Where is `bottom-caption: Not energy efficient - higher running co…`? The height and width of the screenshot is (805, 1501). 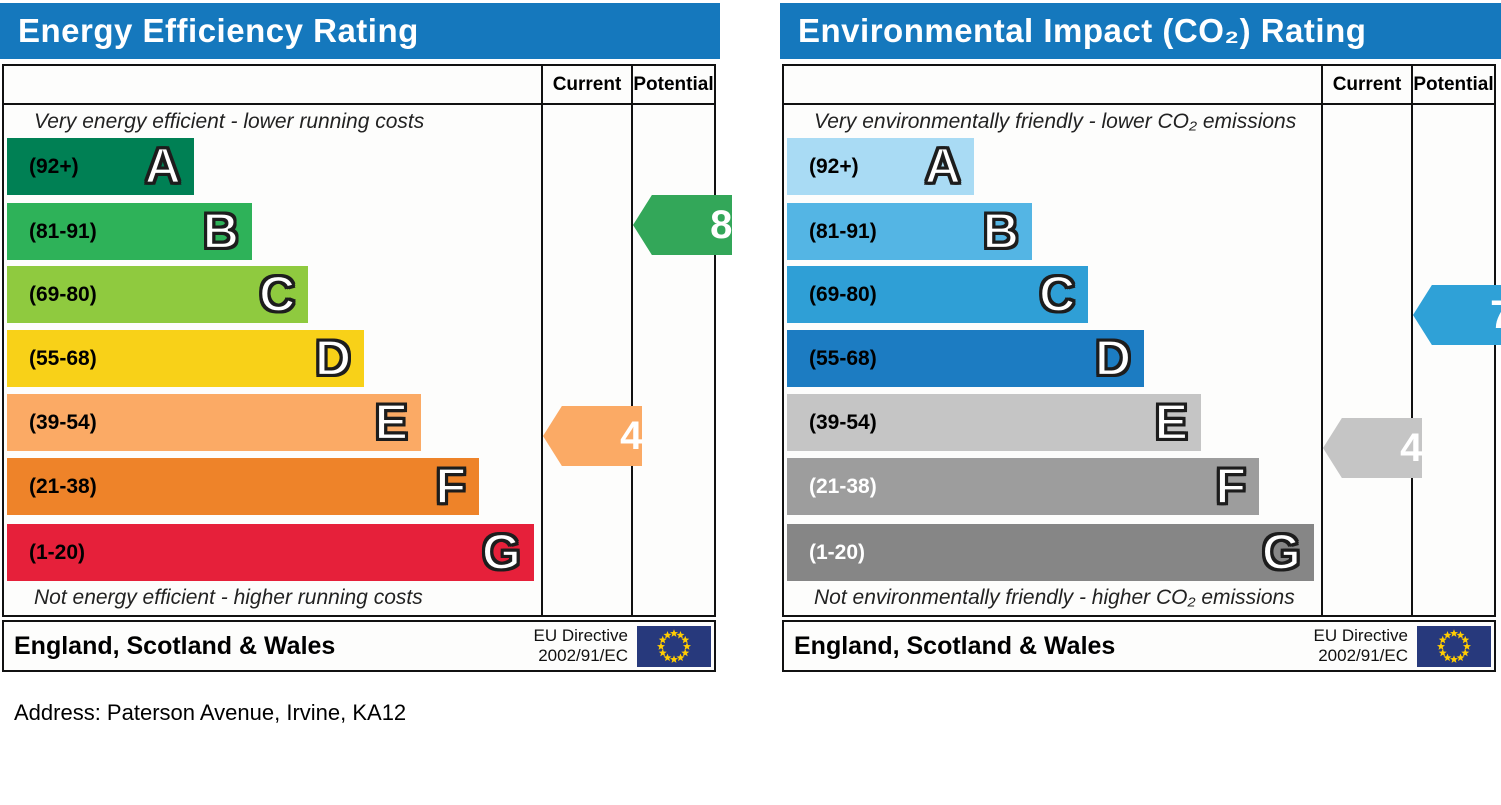
bottom-caption: Not energy efficient - higher running co… is located at coordinates (228, 597).